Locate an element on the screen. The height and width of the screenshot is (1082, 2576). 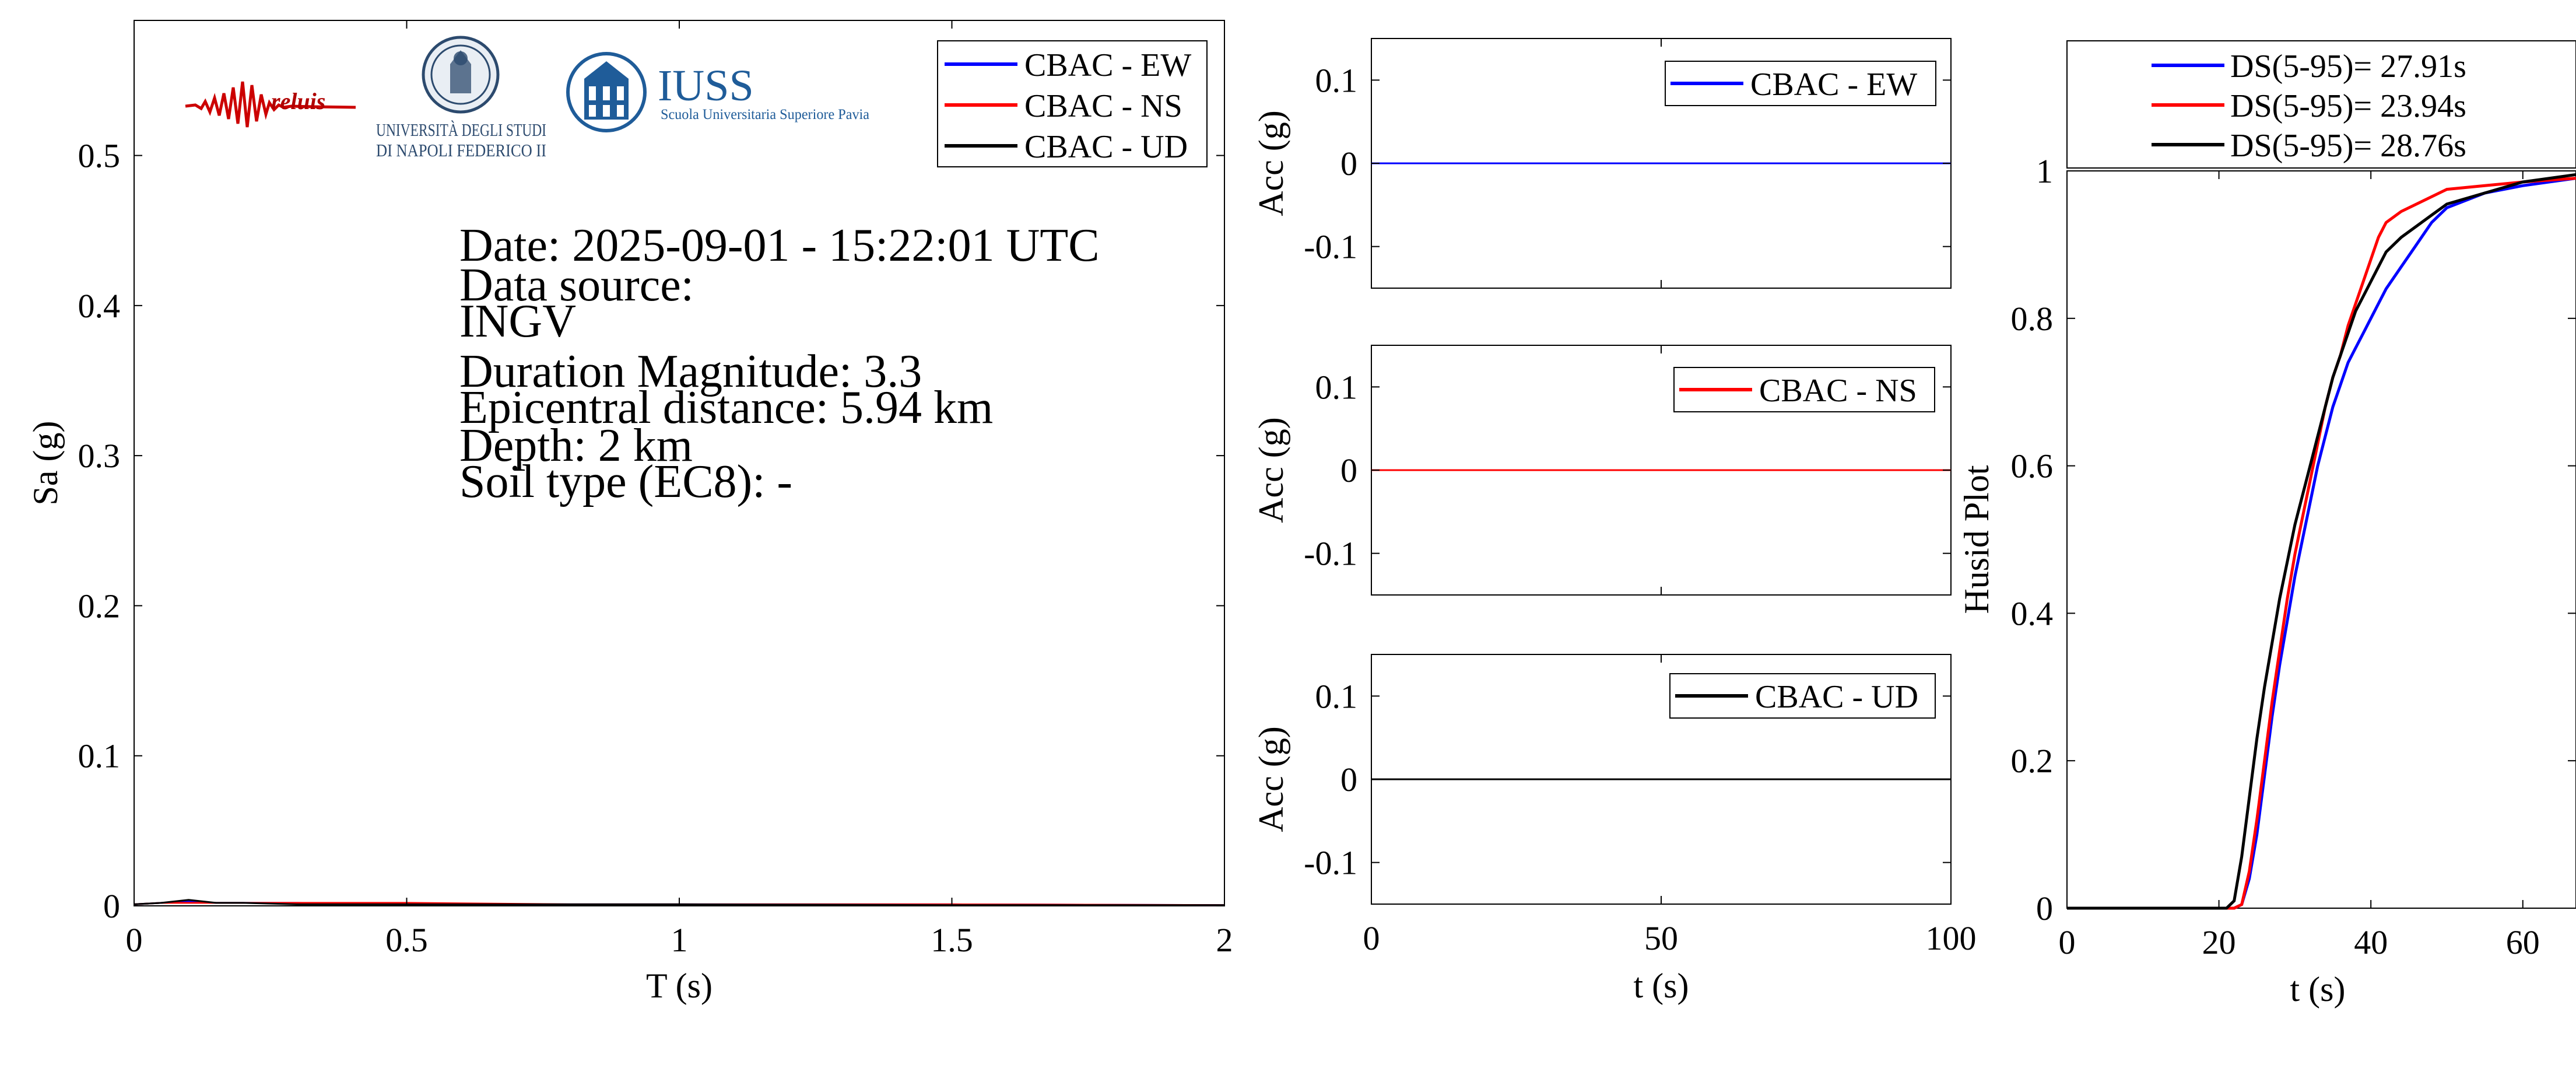
spectrum-xtick-label: 0 is located at coordinates (134, 940).